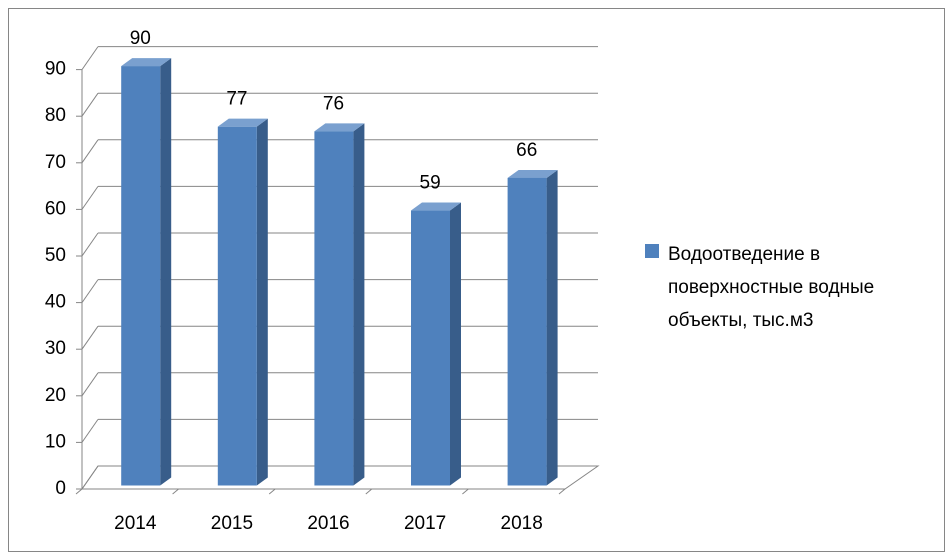 Image resolution: width=952 pixels, height=560 pixels. I want to click on legend-swatch, so click(652, 251).